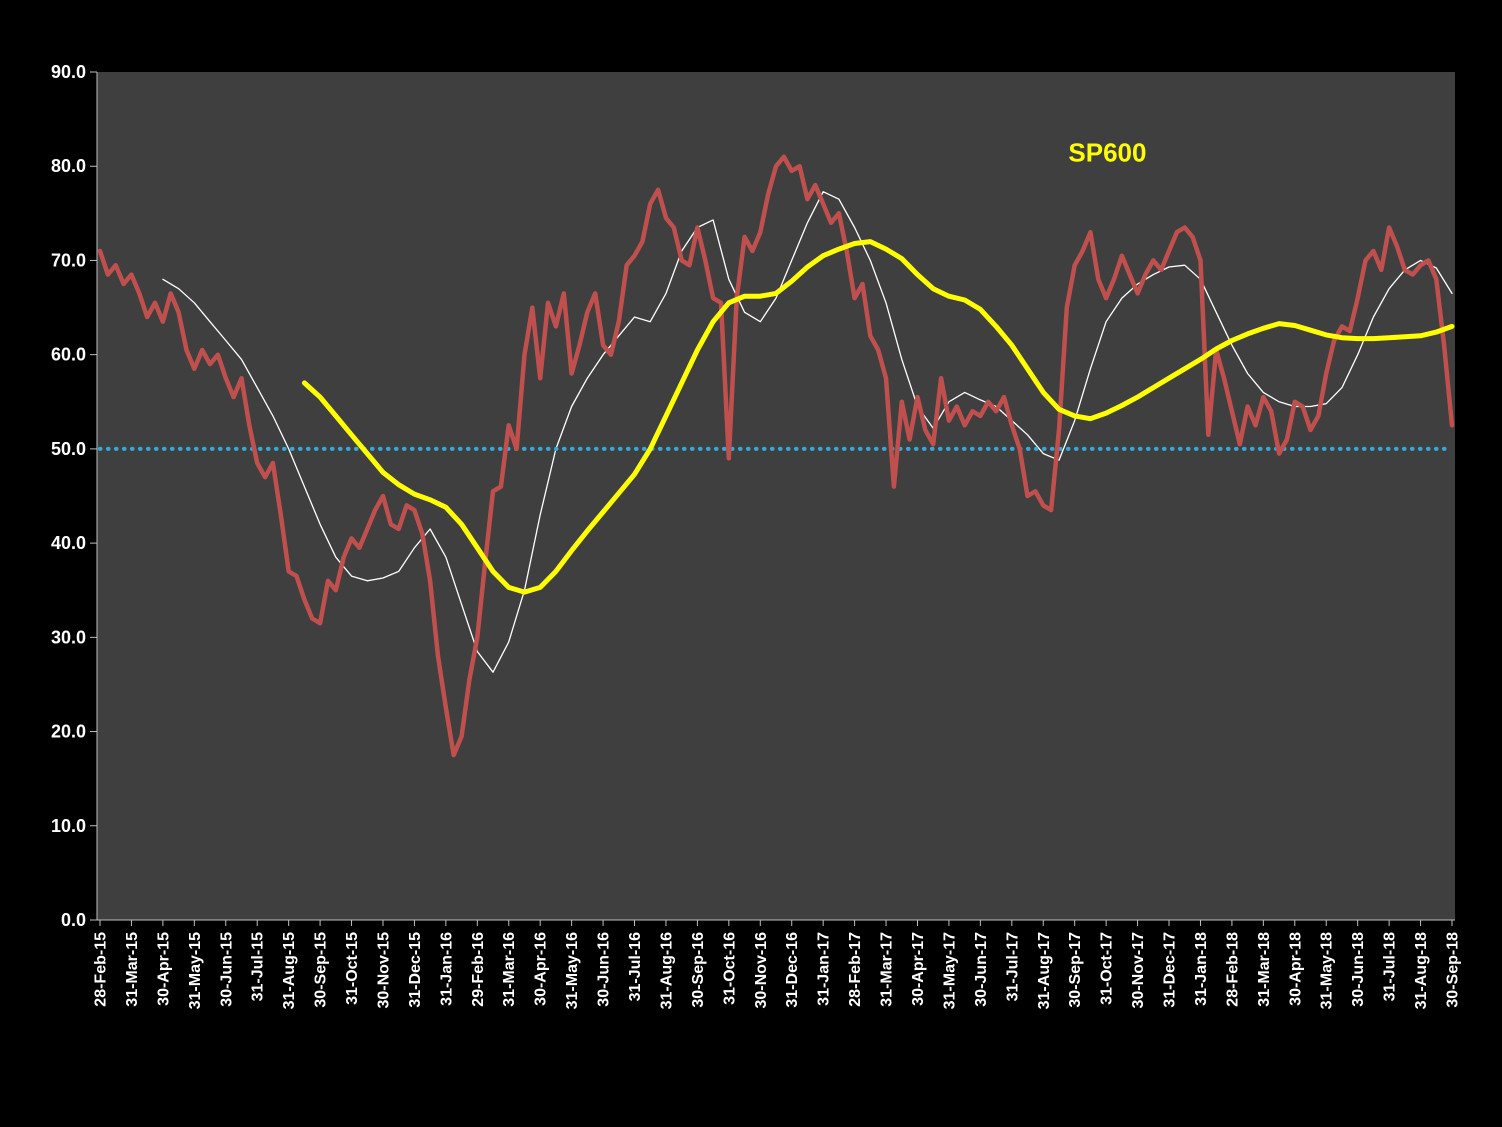  What do you see at coordinates (68, 166) in the screenshot?
I see `y-tick-label: 80.0` at bounding box center [68, 166].